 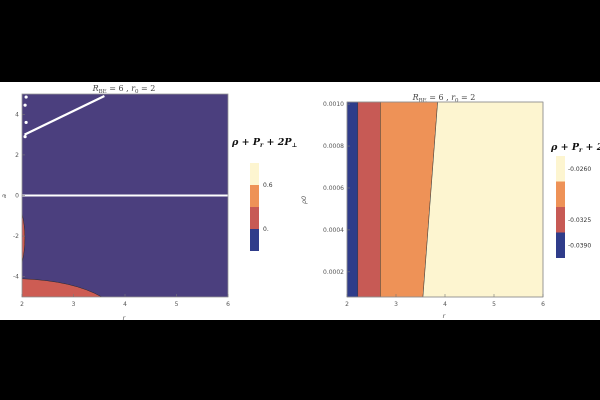 What do you see at coordinates (579, 245) in the screenshot?
I see `right-legend-label: -0.0390` at bounding box center [579, 245].